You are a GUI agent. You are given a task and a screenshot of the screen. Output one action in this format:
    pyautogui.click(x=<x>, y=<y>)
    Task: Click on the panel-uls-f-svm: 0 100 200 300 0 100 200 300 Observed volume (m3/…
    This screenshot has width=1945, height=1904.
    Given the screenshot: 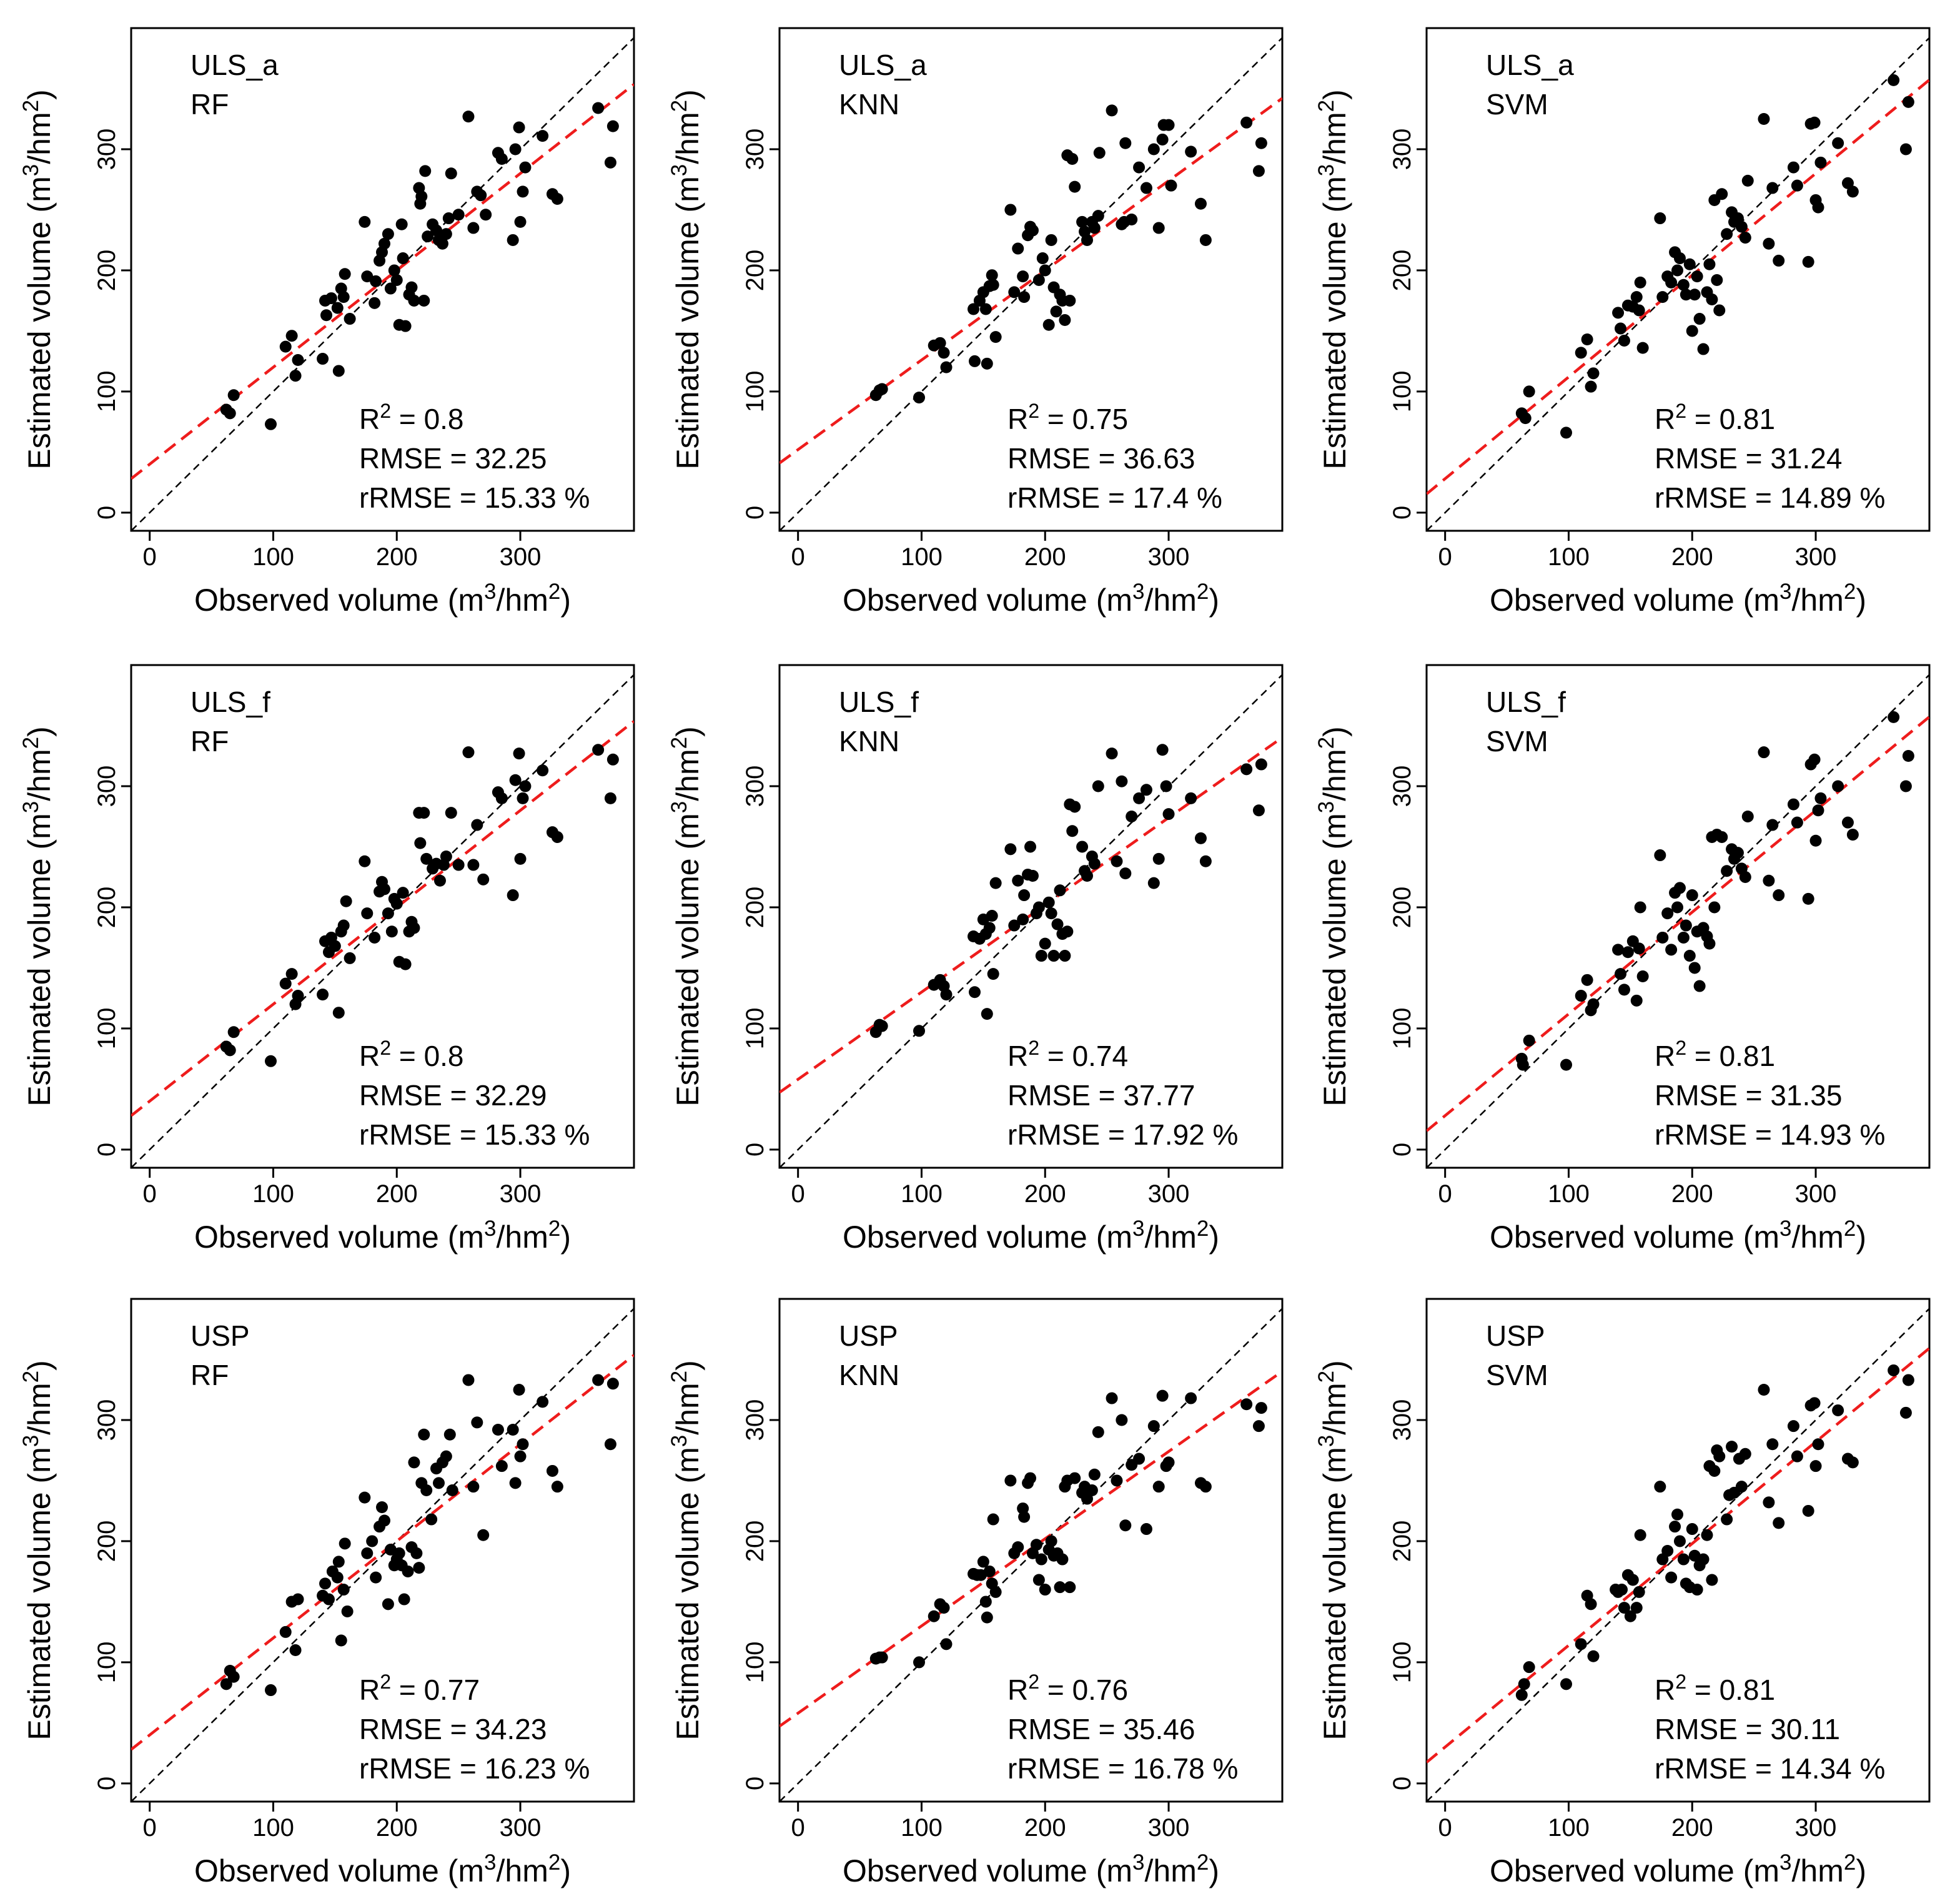 What is the action you would take?
    pyautogui.click(x=1622, y=959)
    